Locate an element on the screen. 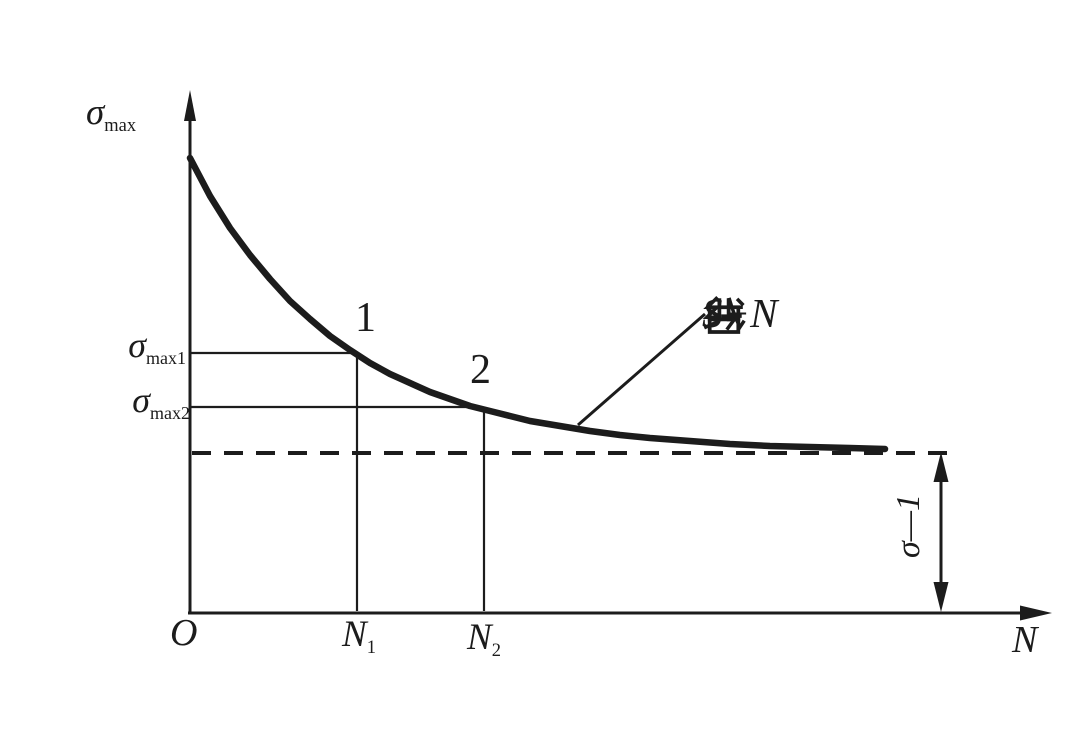 The height and width of the screenshot is (729, 1090). y-axis-label: σmax is located at coordinates (111, 113).